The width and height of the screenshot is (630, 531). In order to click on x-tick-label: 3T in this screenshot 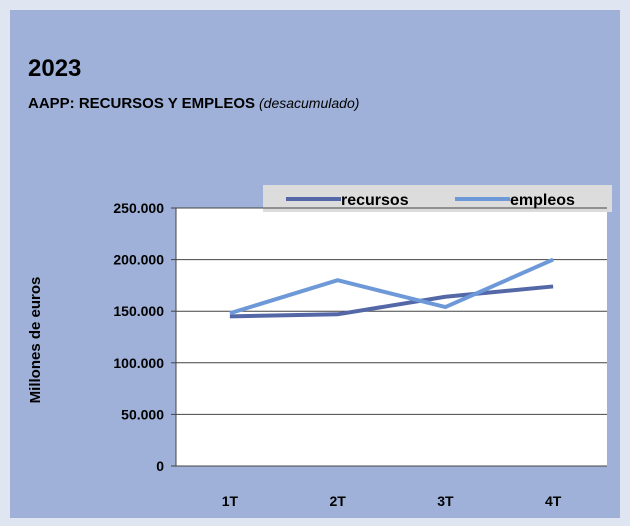, I will do `click(445, 501)`.